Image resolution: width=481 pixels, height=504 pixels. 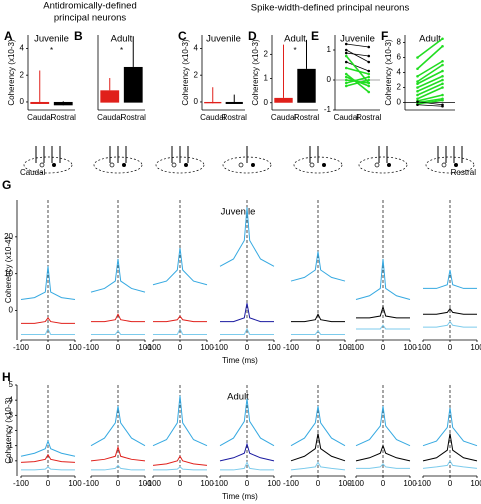 I want to click on y-tick-label: 6, so click(x=399, y=57).